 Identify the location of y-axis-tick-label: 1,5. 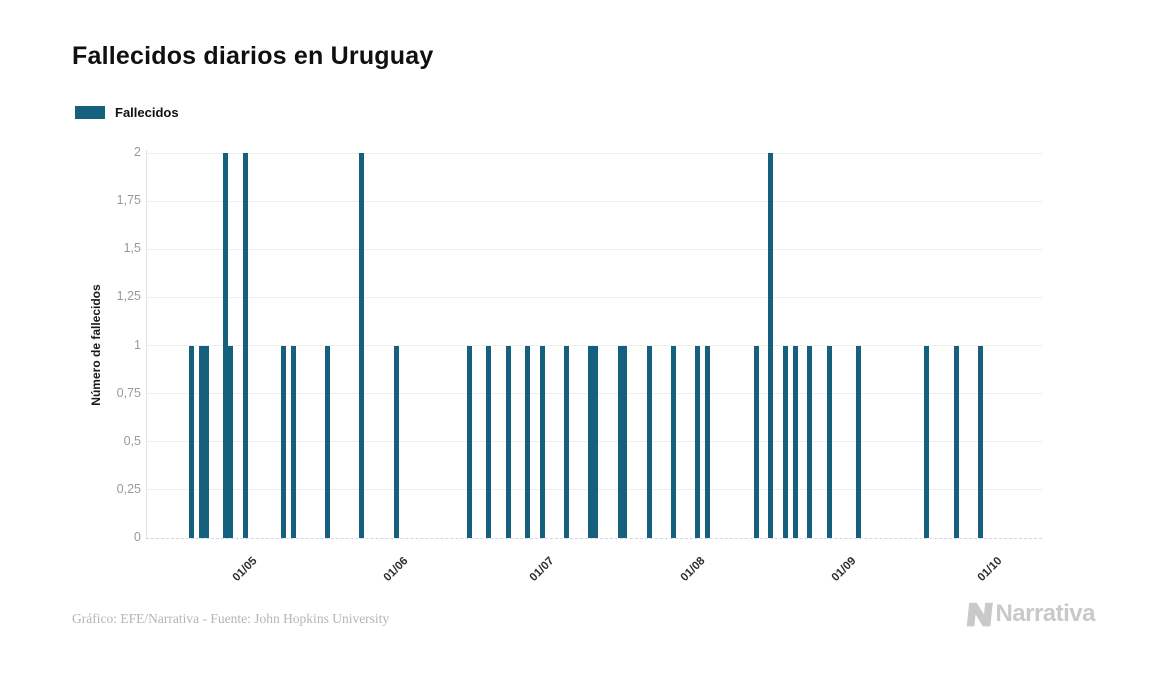
(132, 248).